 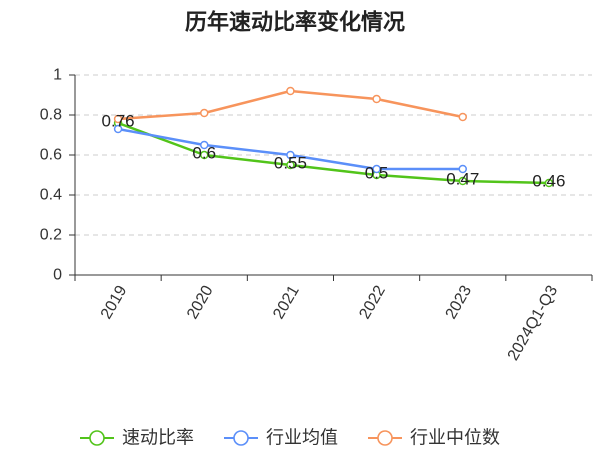 I want to click on legend-label: 速动比率, so click(x=158, y=438).